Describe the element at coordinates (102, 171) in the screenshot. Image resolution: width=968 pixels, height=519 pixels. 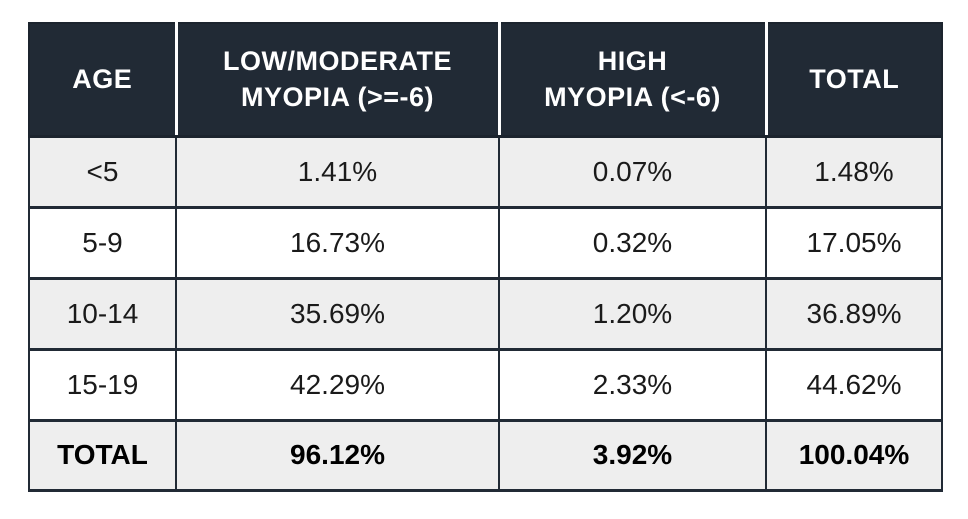
I see `age-cell: <5` at that location.